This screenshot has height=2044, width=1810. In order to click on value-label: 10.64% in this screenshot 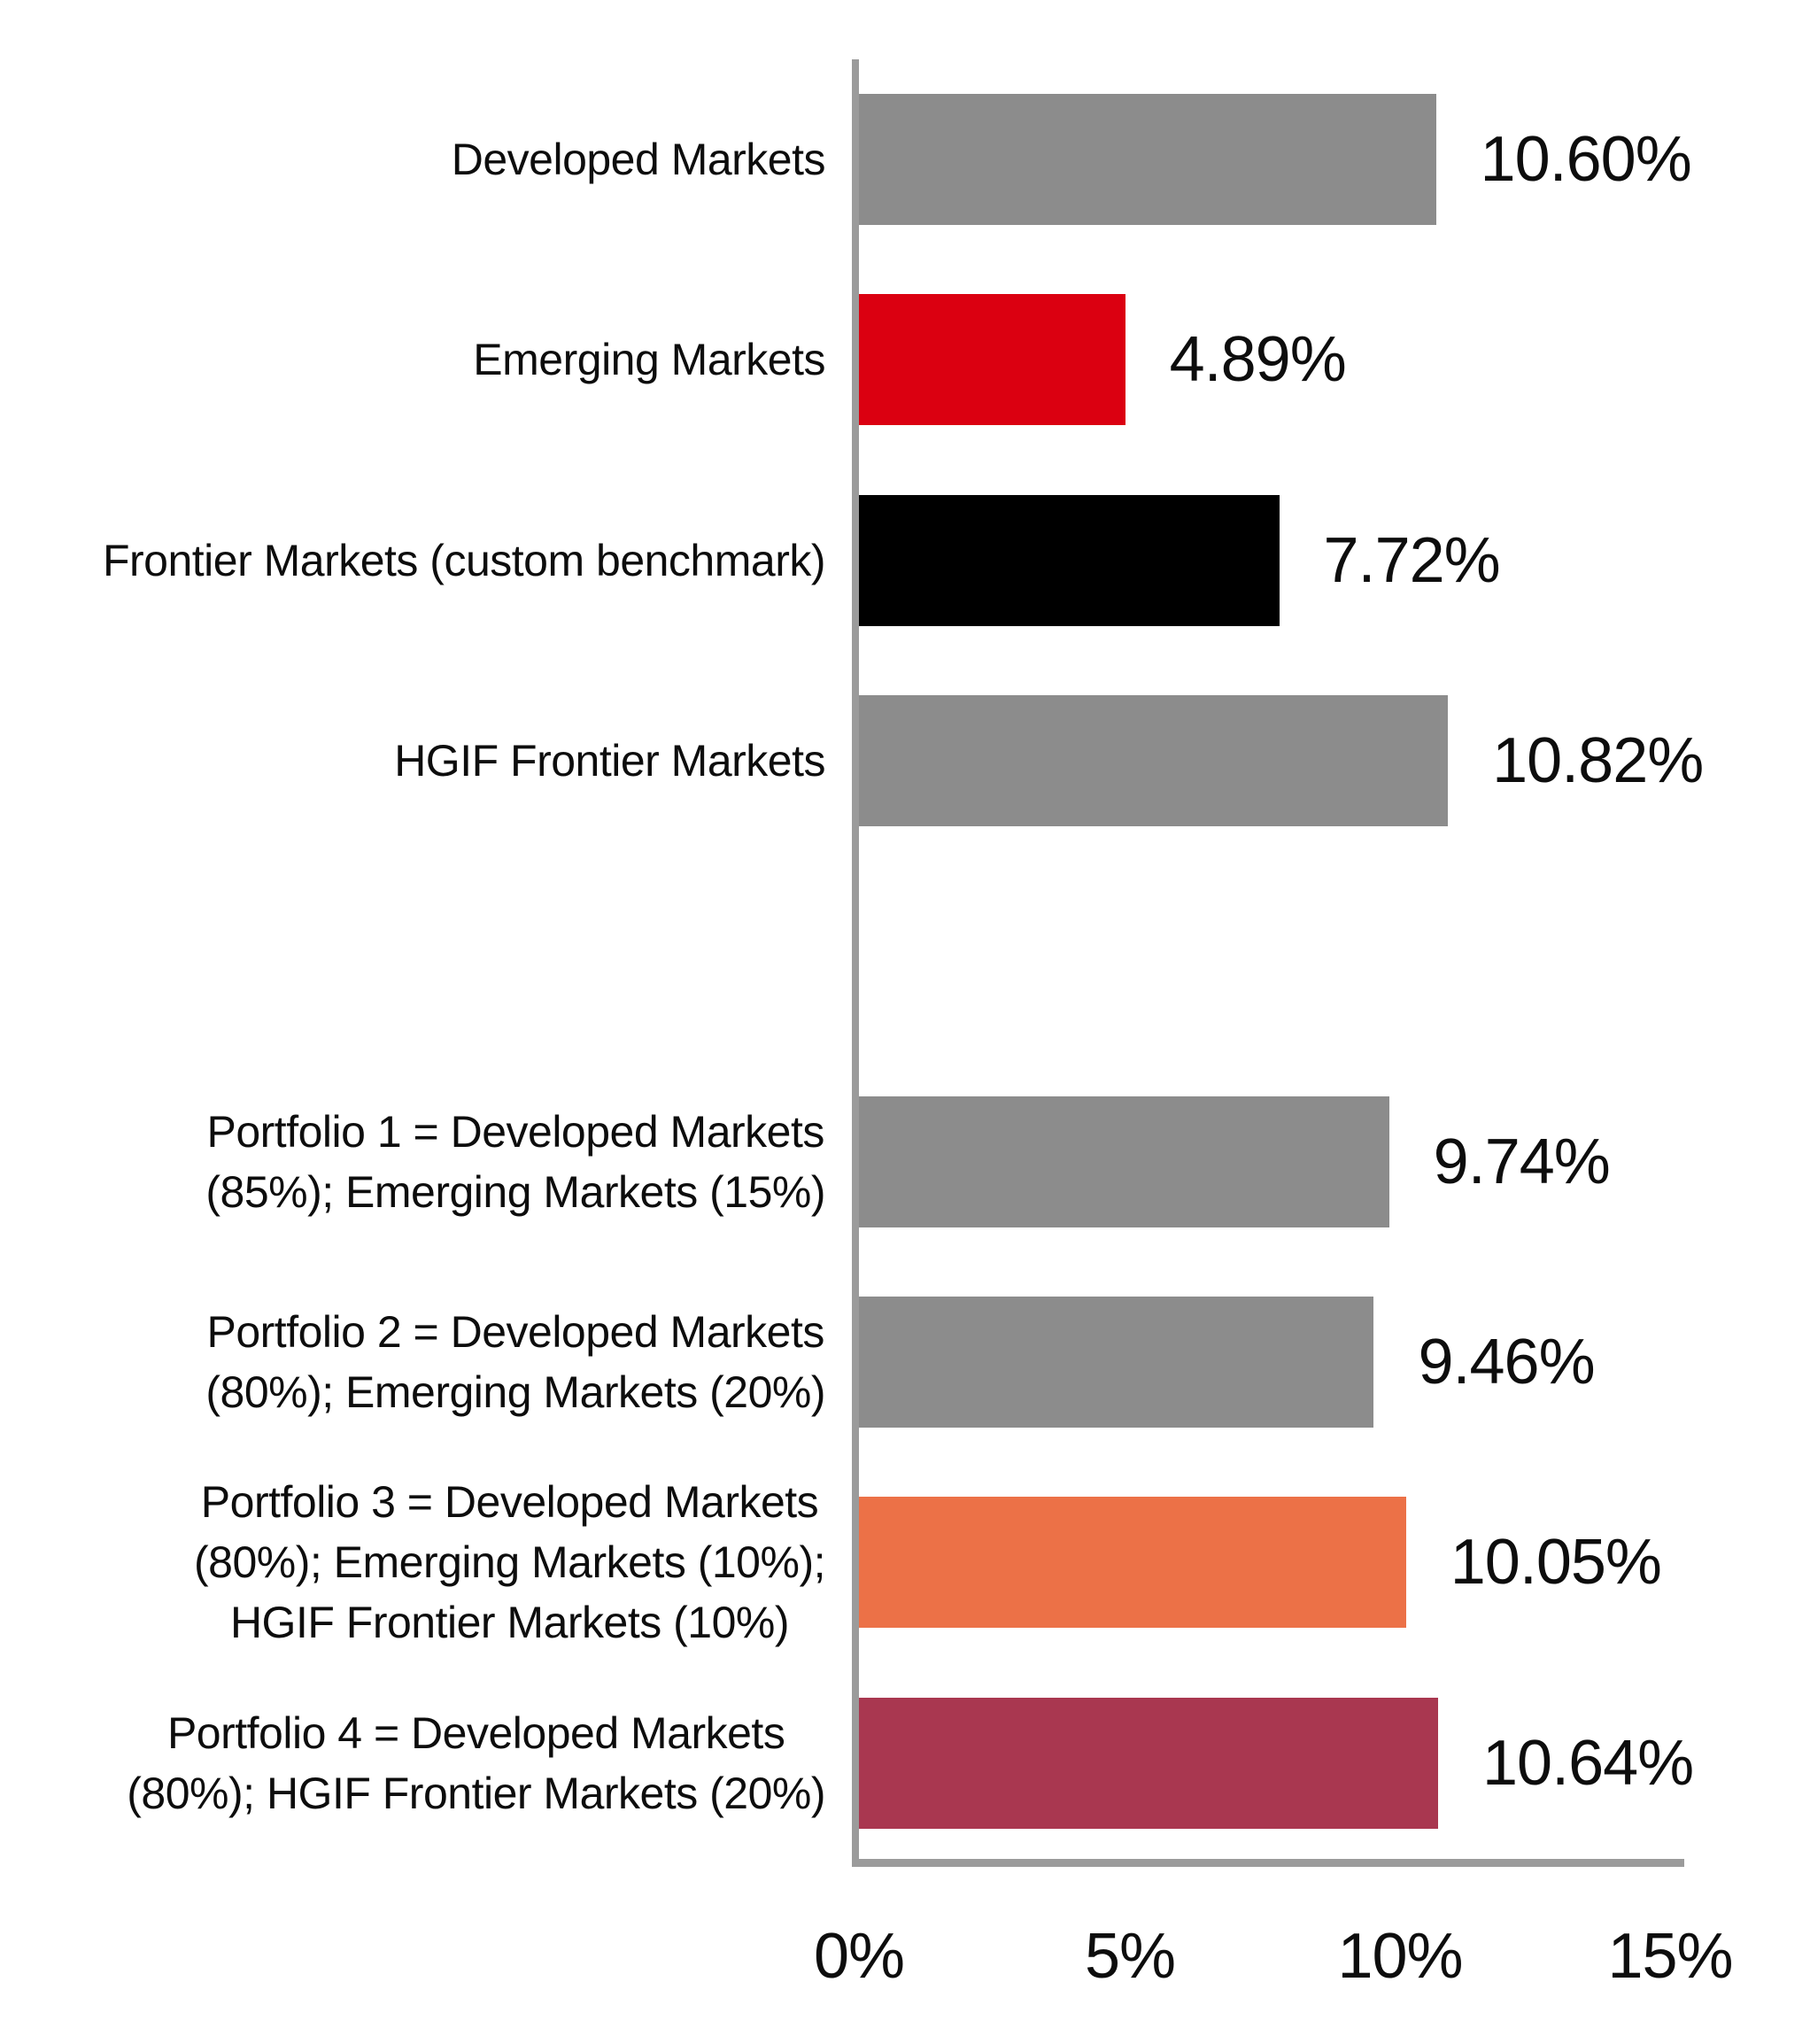, I will do `click(1588, 1763)`.